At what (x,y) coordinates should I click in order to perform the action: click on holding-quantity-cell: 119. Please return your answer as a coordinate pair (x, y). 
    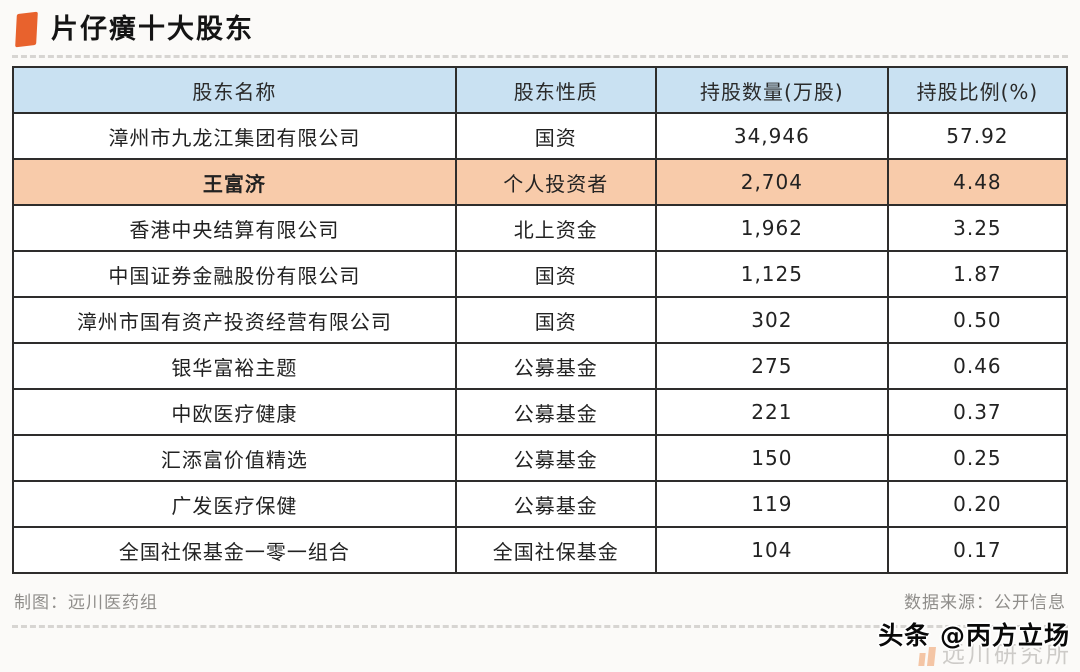
    Looking at the image, I should click on (771, 504).